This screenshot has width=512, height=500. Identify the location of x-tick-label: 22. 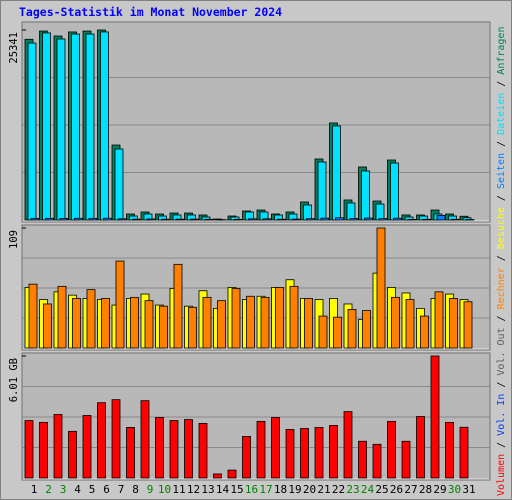
(338, 489).